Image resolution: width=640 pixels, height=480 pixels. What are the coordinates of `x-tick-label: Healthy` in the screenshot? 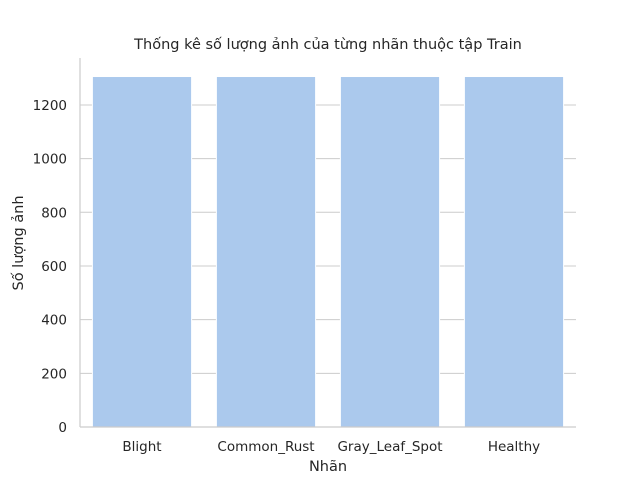 It's located at (514, 447).